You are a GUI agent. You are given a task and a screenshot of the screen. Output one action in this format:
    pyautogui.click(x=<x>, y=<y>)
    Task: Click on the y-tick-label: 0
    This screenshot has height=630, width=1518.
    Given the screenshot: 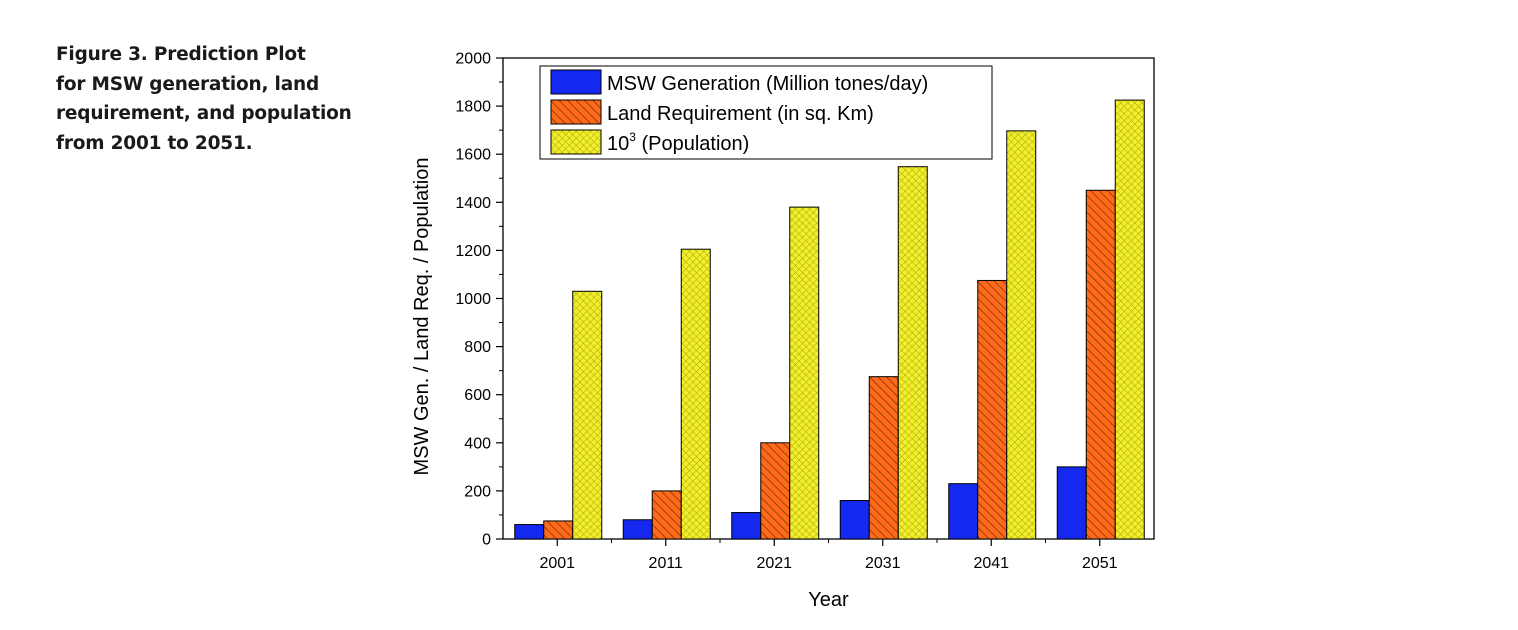 What is the action you would take?
    pyautogui.click(x=486, y=540)
    